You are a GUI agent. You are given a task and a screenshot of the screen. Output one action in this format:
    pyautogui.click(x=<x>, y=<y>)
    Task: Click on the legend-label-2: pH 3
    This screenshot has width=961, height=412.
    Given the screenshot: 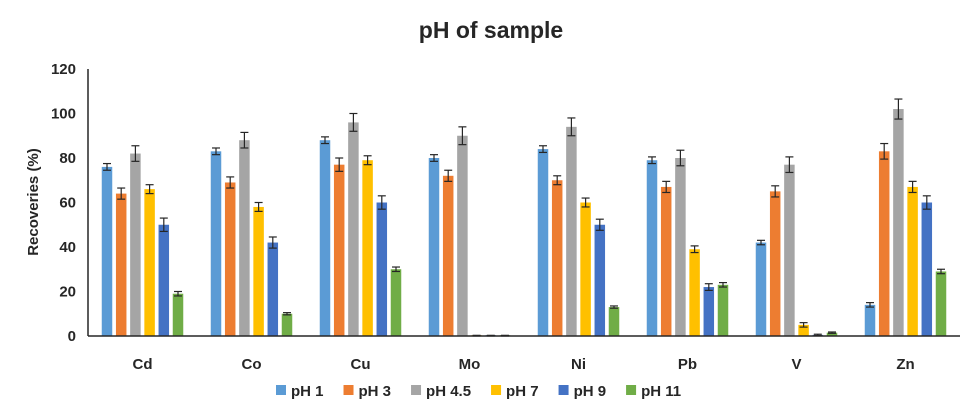 What is the action you would take?
    pyautogui.click(x=375, y=391)
    